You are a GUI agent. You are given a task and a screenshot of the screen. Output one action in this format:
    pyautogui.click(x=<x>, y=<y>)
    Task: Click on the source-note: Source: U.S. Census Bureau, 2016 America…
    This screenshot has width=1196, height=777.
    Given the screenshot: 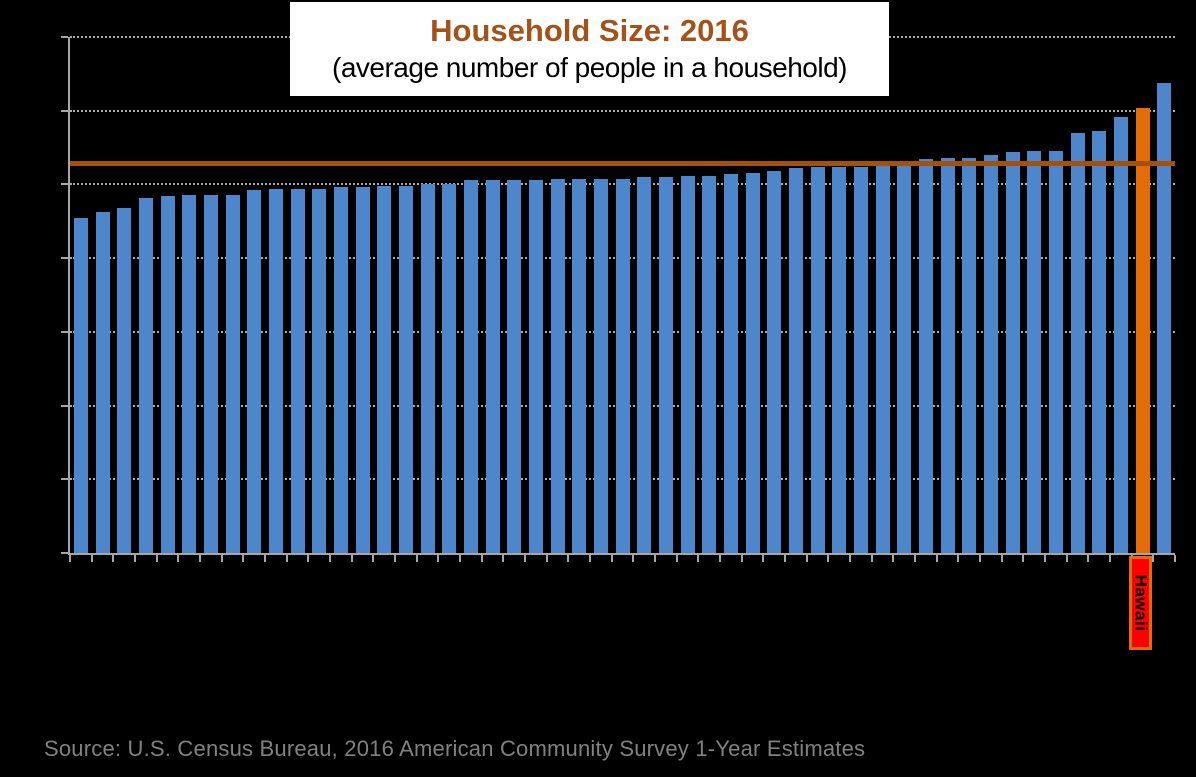 What is the action you would take?
    pyautogui.click(x=455, y=748)
    